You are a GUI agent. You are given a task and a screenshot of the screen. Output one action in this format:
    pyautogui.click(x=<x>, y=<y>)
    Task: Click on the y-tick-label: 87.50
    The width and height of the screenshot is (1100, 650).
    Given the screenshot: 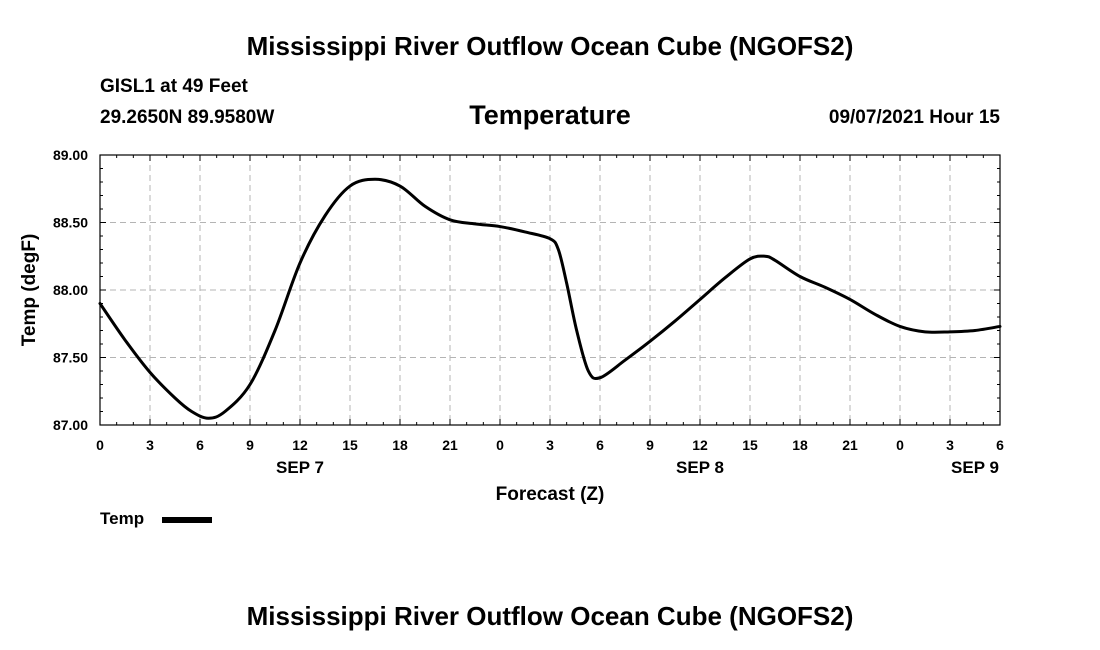 What is the action you would take?
    pyautogui.click(x=70, y=358)
    